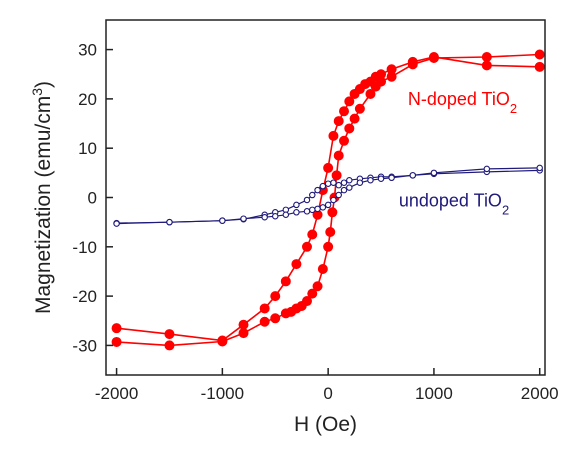 The width and height of the screenshot is (581, 450). Describe the element at coordinates (84, 296) in the screenshot. I see `y-tick-label: -20` at that location.